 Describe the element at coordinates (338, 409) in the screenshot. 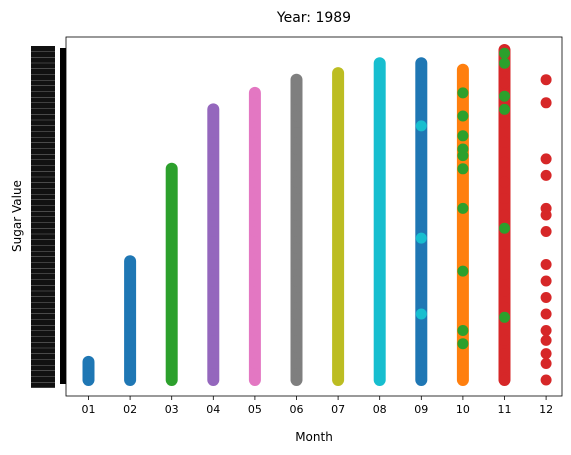

I see `x-tick-label-07: 07` at that location.